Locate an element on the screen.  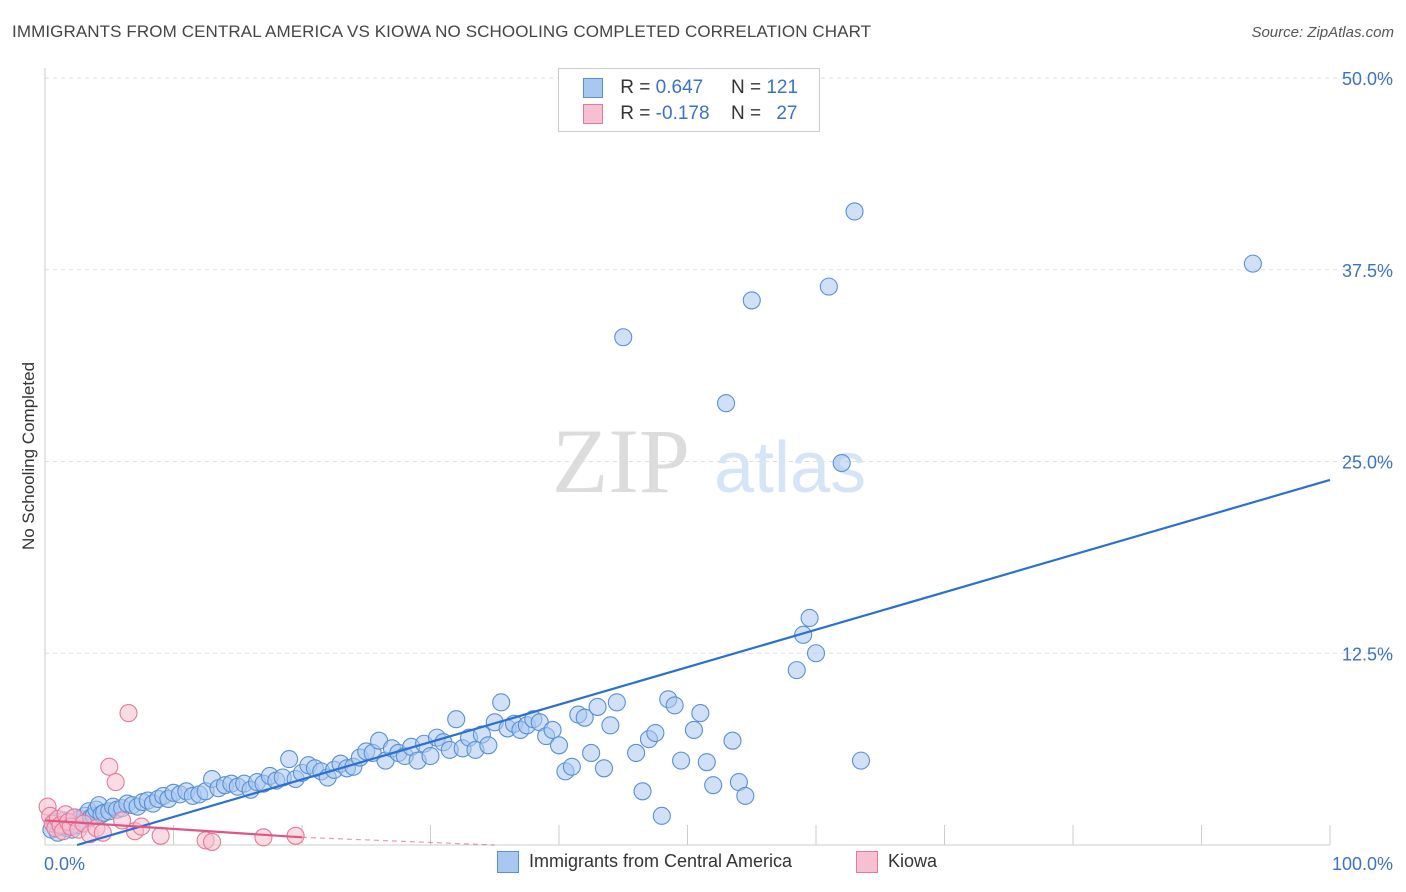
bottom-legend-swatch-kiowa is located at coordinates (867, 862).